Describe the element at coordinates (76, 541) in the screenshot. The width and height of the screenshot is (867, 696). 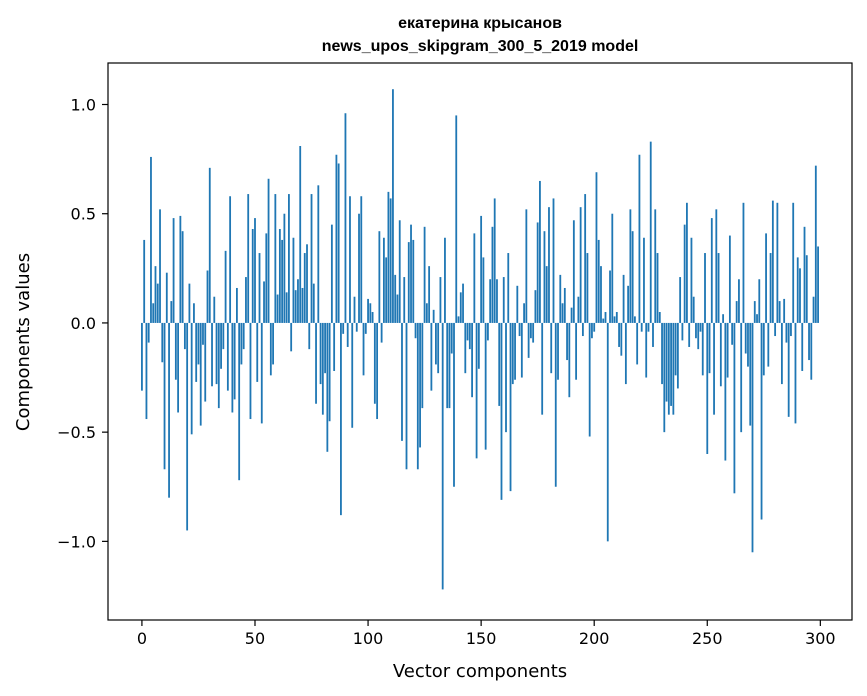
I see `y-tick-label: −1.0` at that location.